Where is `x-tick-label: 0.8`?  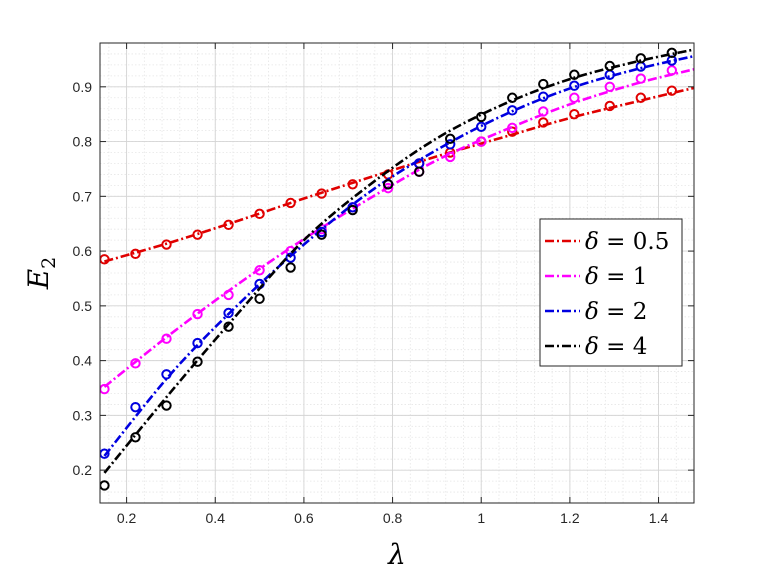 x-tick-label: 0.8 is located at coordinates (393, 518).